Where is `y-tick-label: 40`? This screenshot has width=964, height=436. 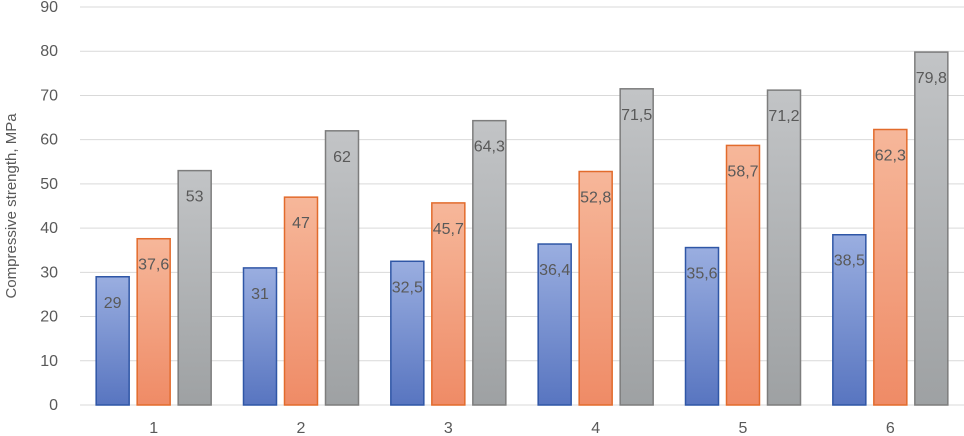
y-tick-label: 40 is located at coordinates (49, 228).